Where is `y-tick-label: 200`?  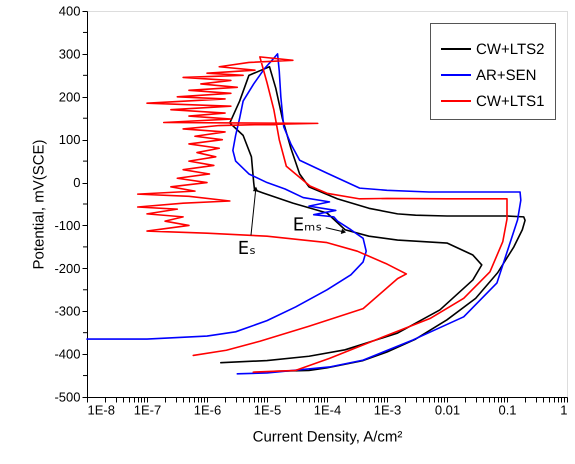
y-tick-label: 200 is located at coordinates (69, 96).